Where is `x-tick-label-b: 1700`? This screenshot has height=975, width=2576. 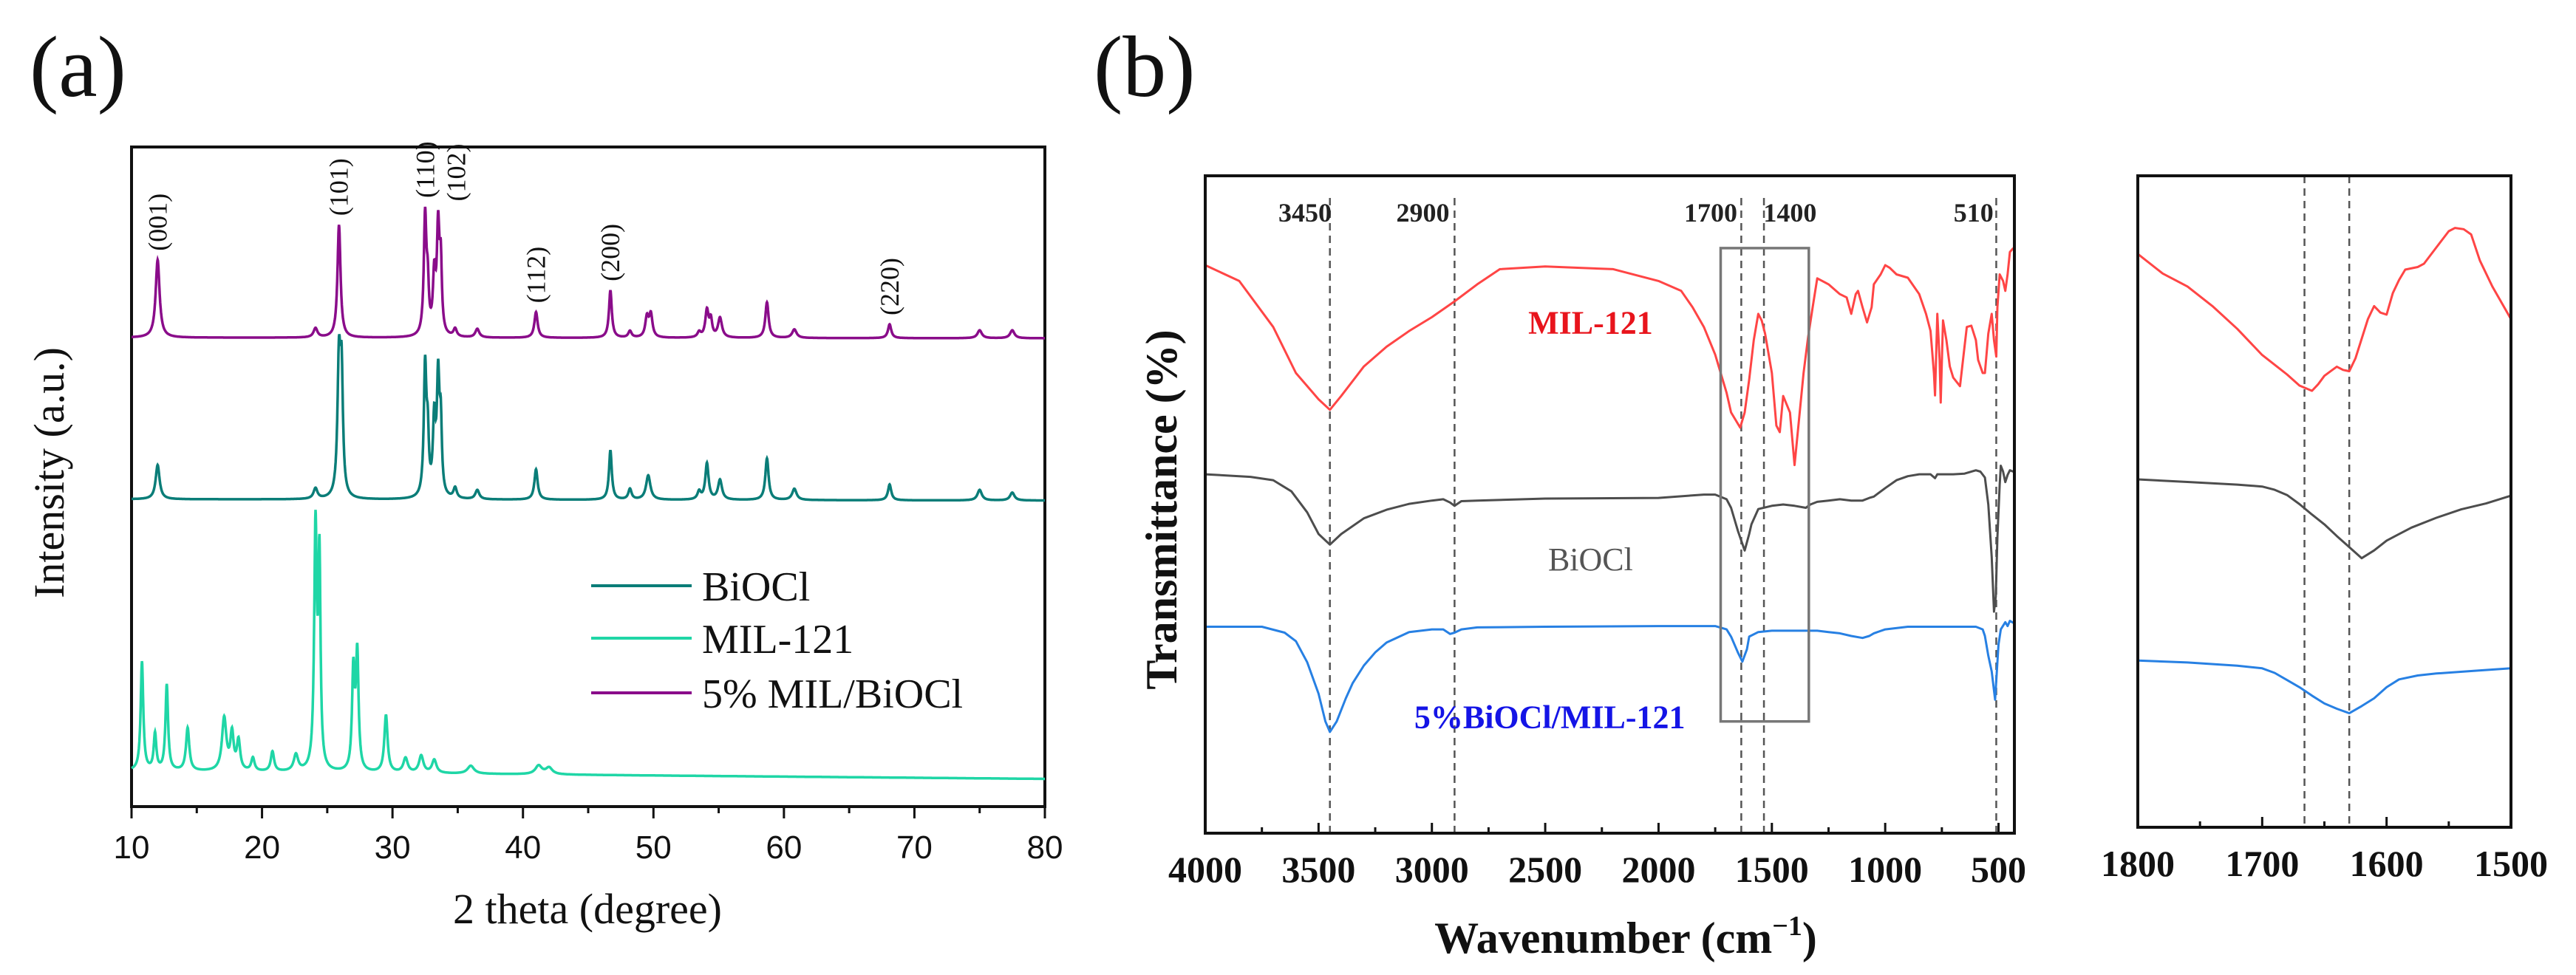 x-tick-label-b: 1700 is located at coordinates (2262, 863).